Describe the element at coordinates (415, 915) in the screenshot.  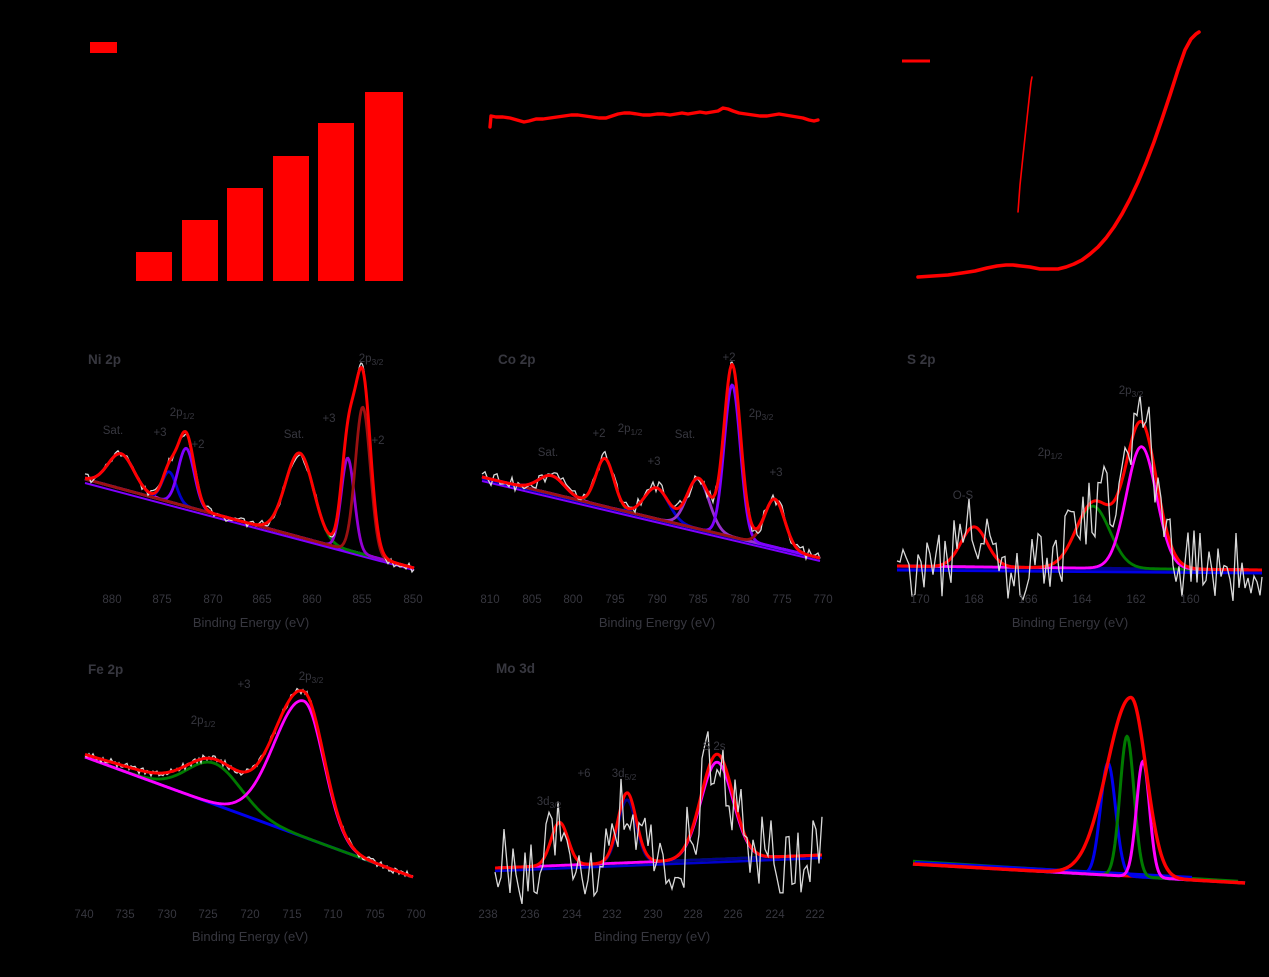
I see `tick-label: 700` at that location.